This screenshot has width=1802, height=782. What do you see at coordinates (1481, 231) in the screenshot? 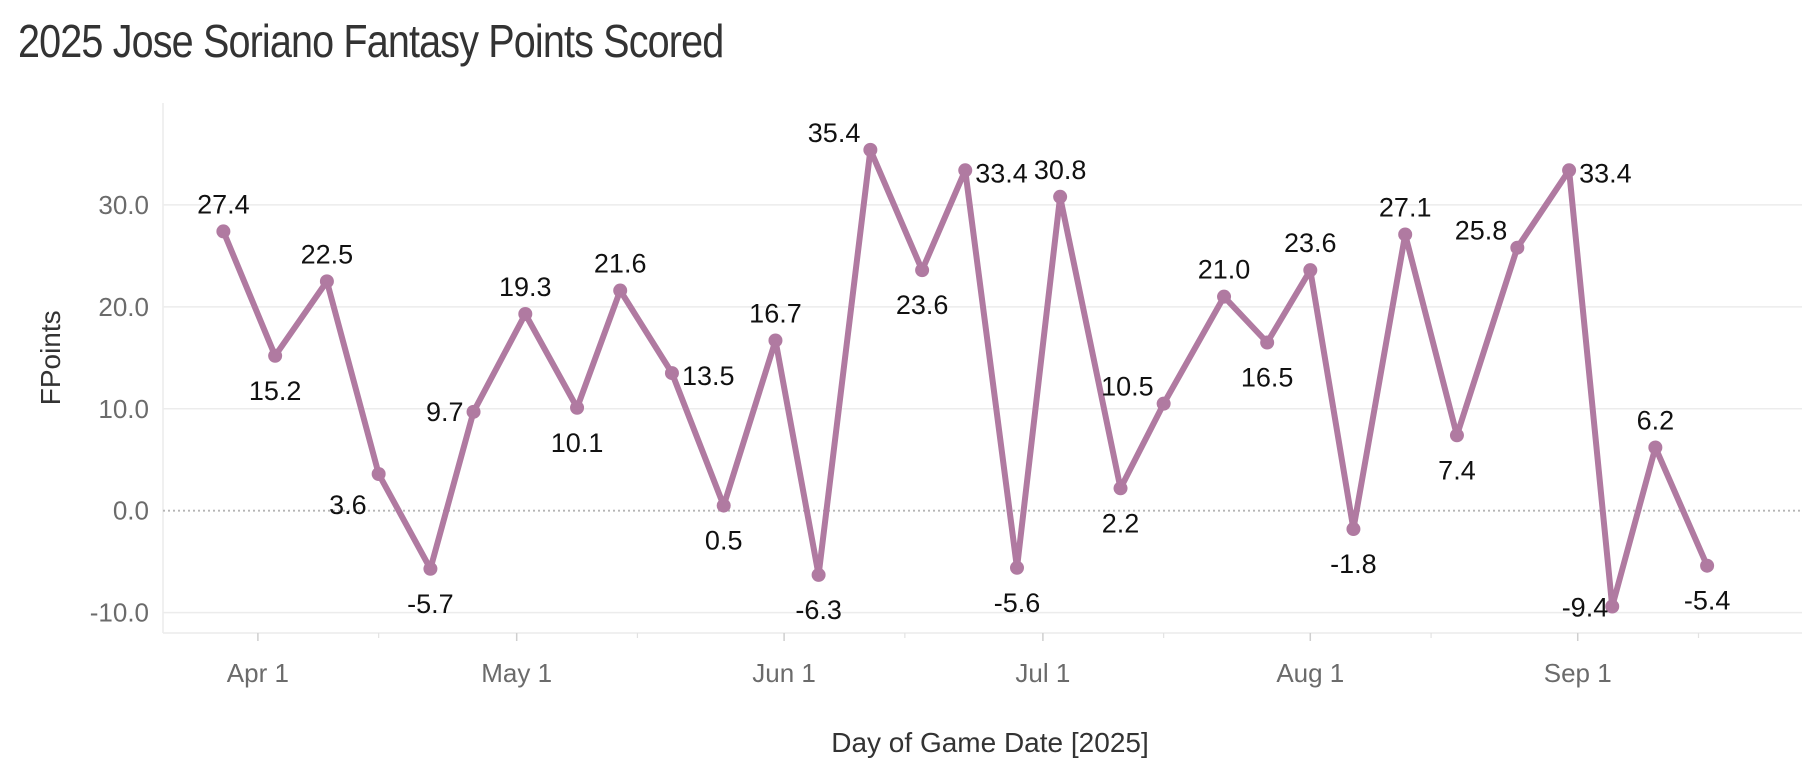
I see `data-label: 25.8` at bounding box center [1481, 231].